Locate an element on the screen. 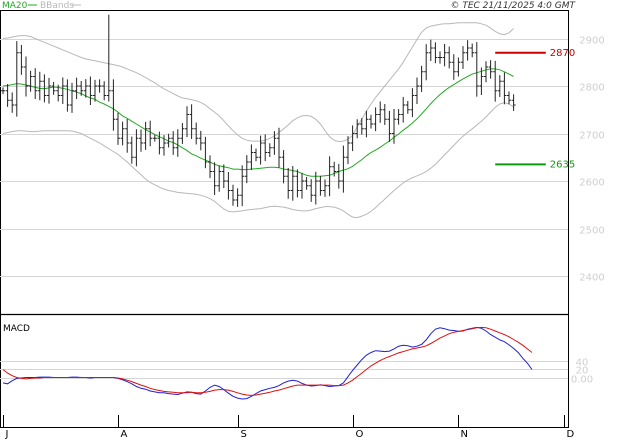 The image size is (627, 444). month-label: D is located at coordinates (571, 434).